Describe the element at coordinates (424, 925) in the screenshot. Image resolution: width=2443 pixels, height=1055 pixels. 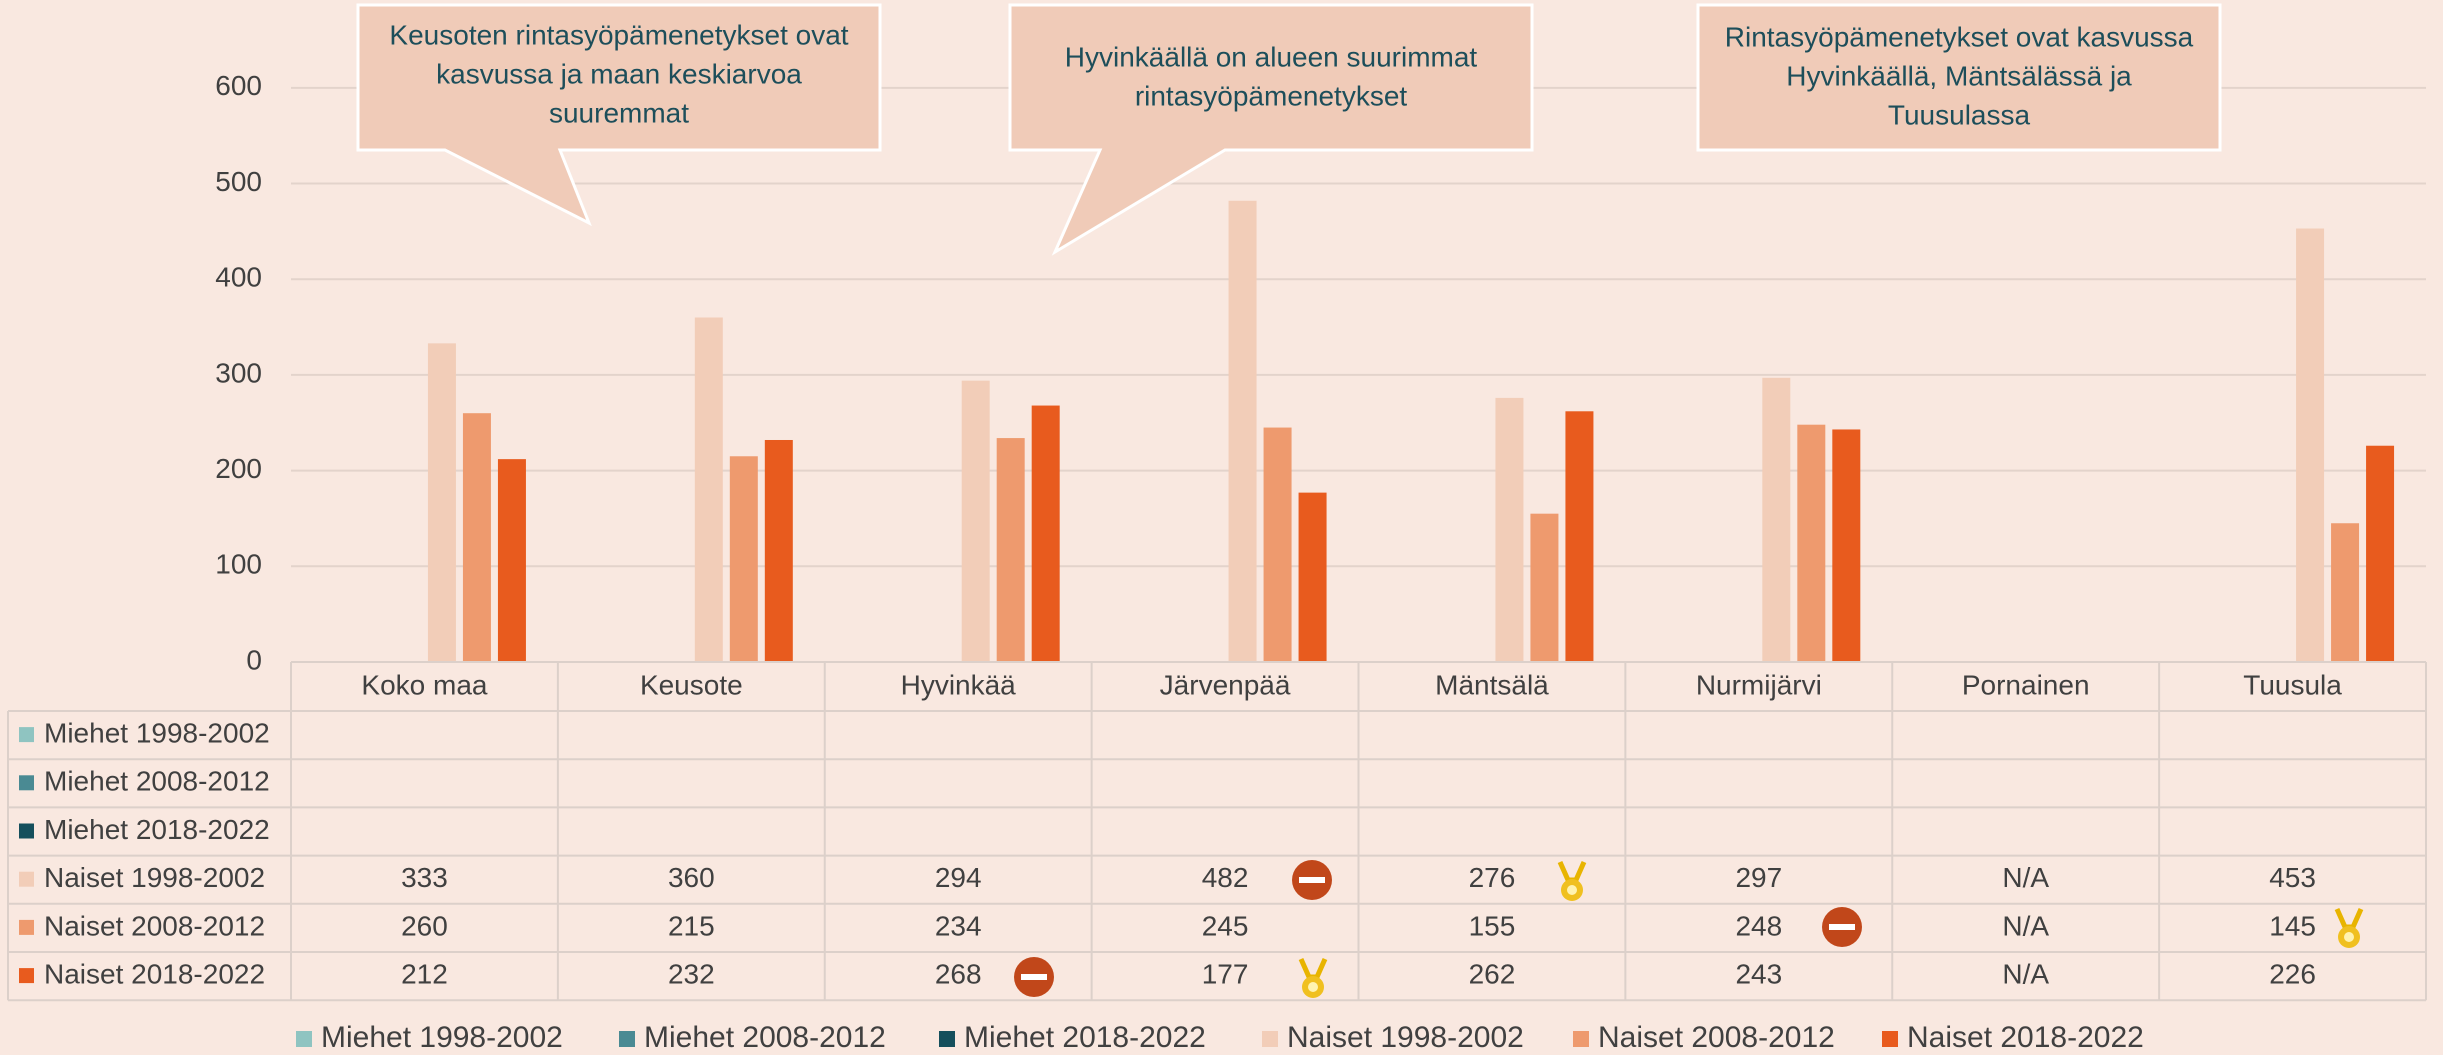
I see `cell-value: 260` at that location.